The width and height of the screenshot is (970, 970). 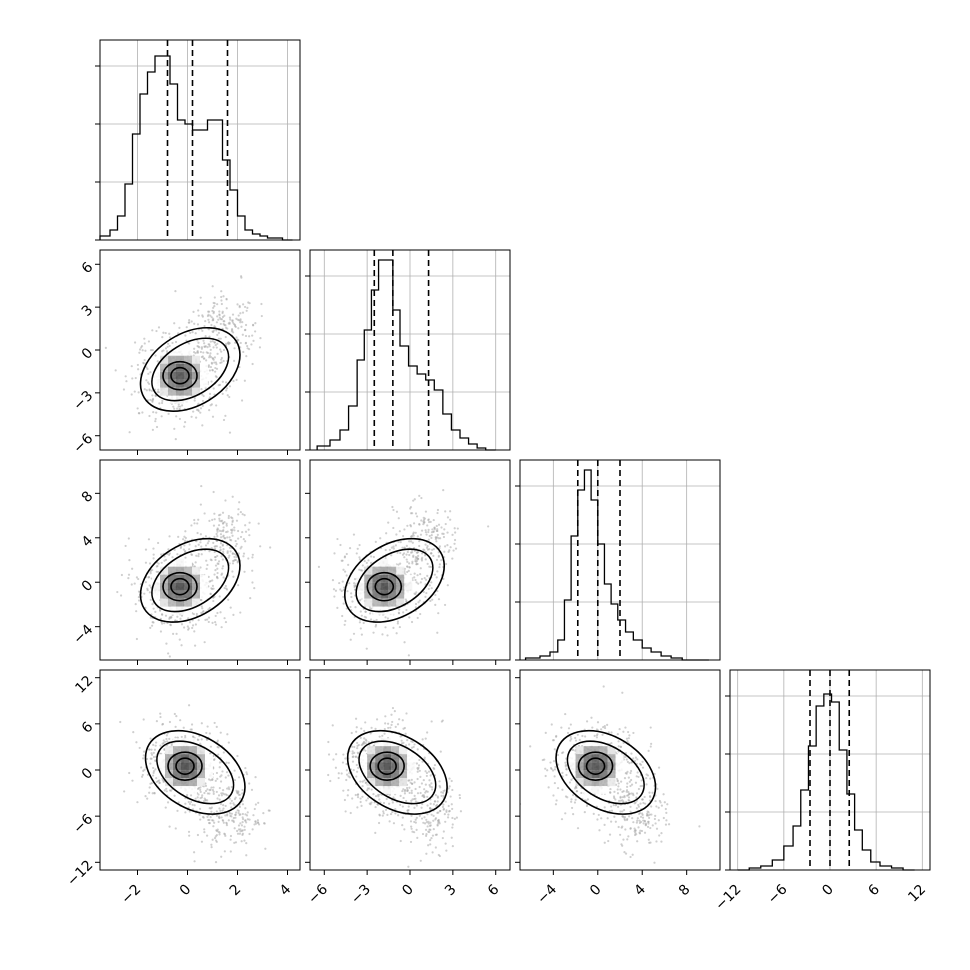 What do you see at coordinates (88, 542) in the screenshot?
I see `ytick-label-row2-2: 4` at bounding box center [88, 542].